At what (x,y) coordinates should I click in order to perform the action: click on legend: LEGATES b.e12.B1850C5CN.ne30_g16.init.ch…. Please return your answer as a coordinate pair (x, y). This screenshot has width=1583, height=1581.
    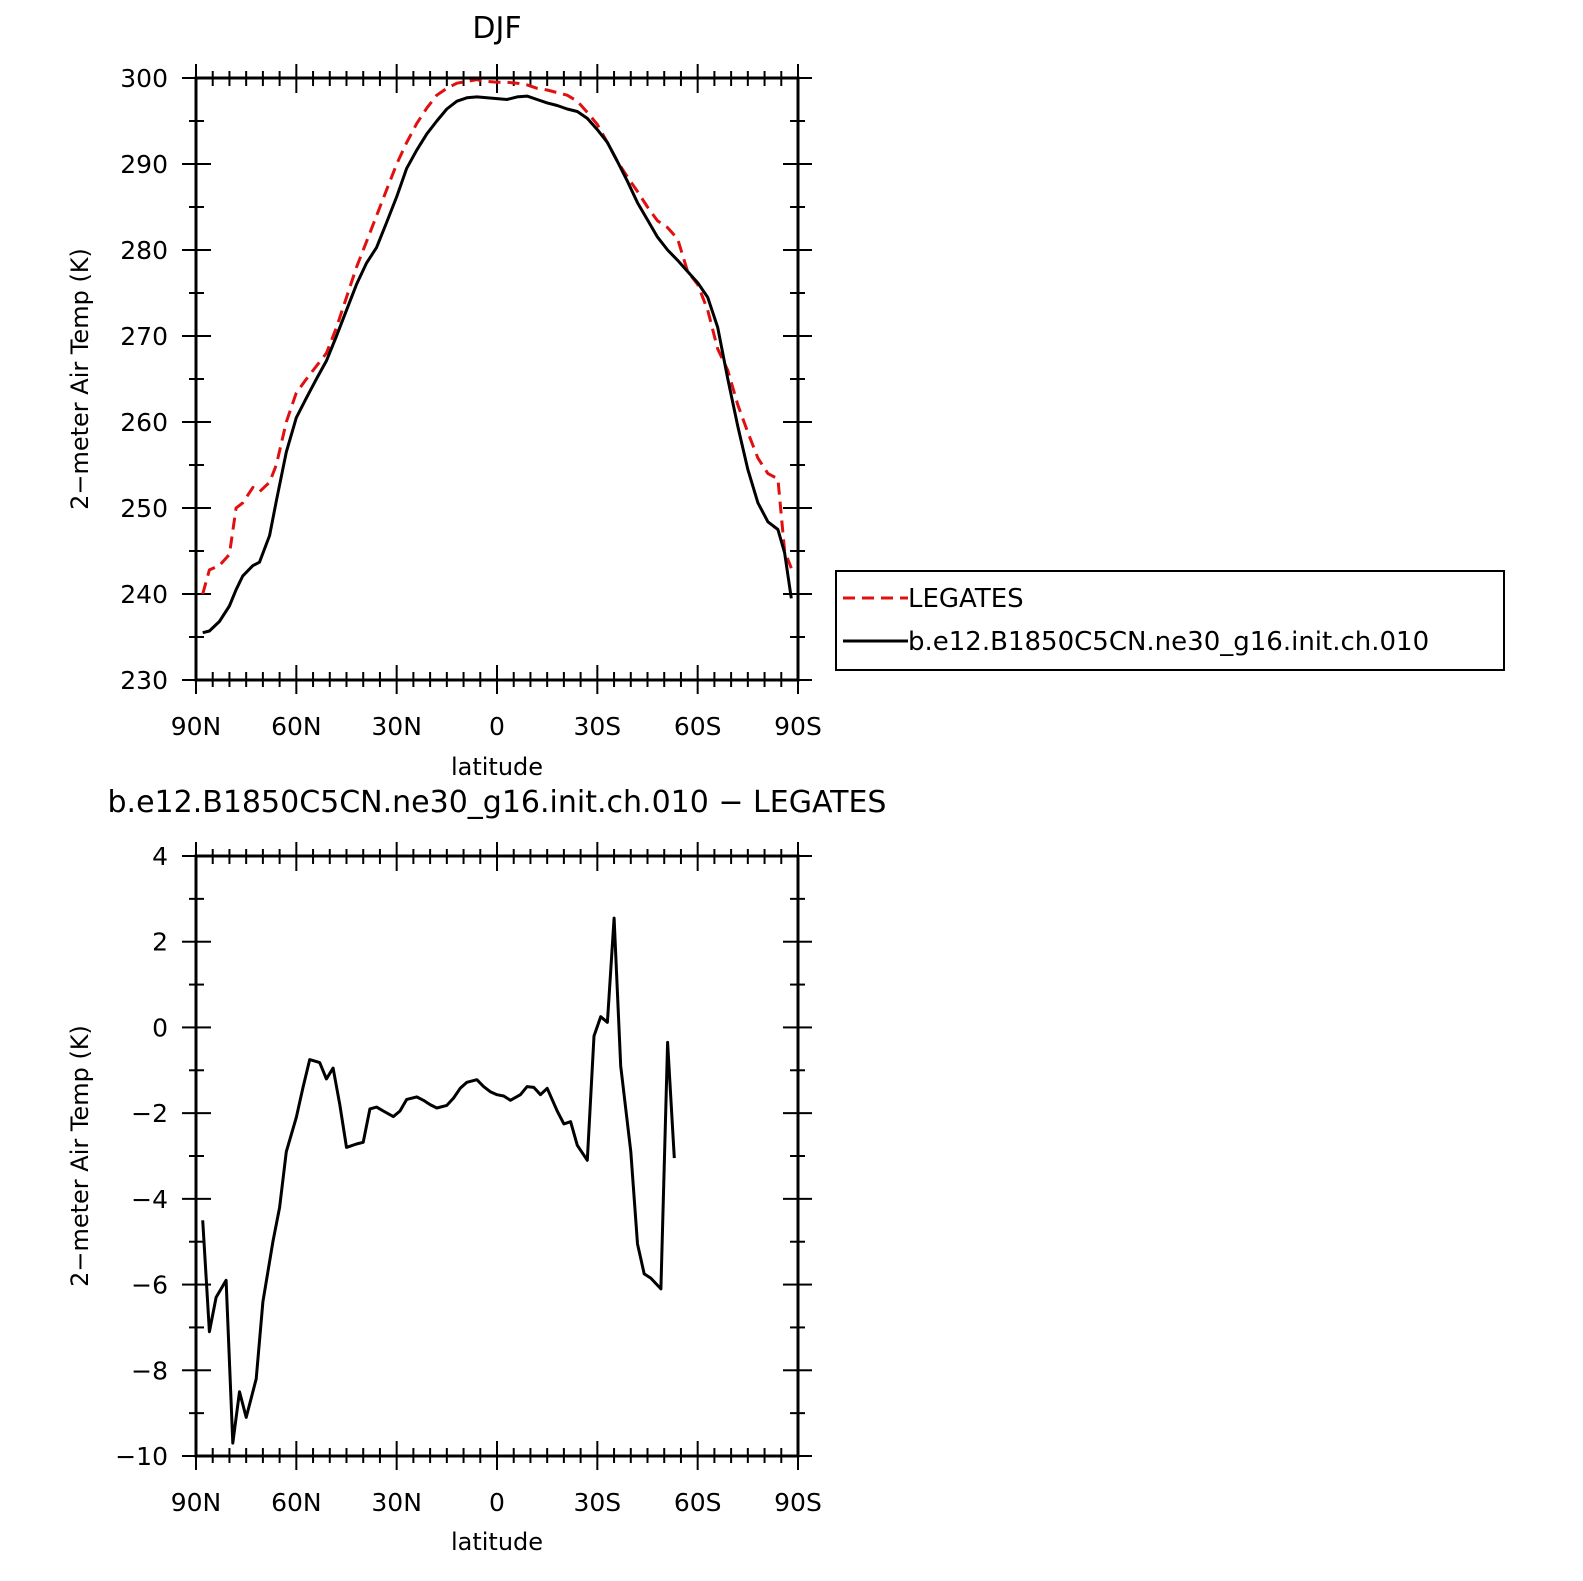
    Looking at the image, I should click on (1170, 620).